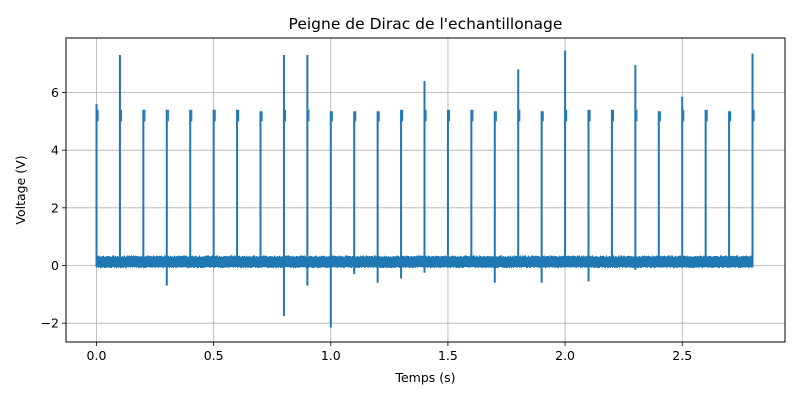  What do you see at coordinates (426, 24) in the screenshot?
I see `chart-title: Peigne de Dirac de l'echantillonage` at bounding box center [426, 24].